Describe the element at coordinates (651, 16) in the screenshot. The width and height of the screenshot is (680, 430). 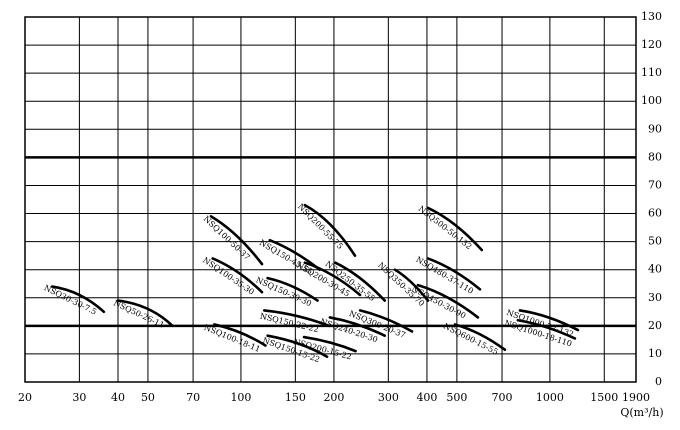
I see `y-tick-label: 130` at that location.